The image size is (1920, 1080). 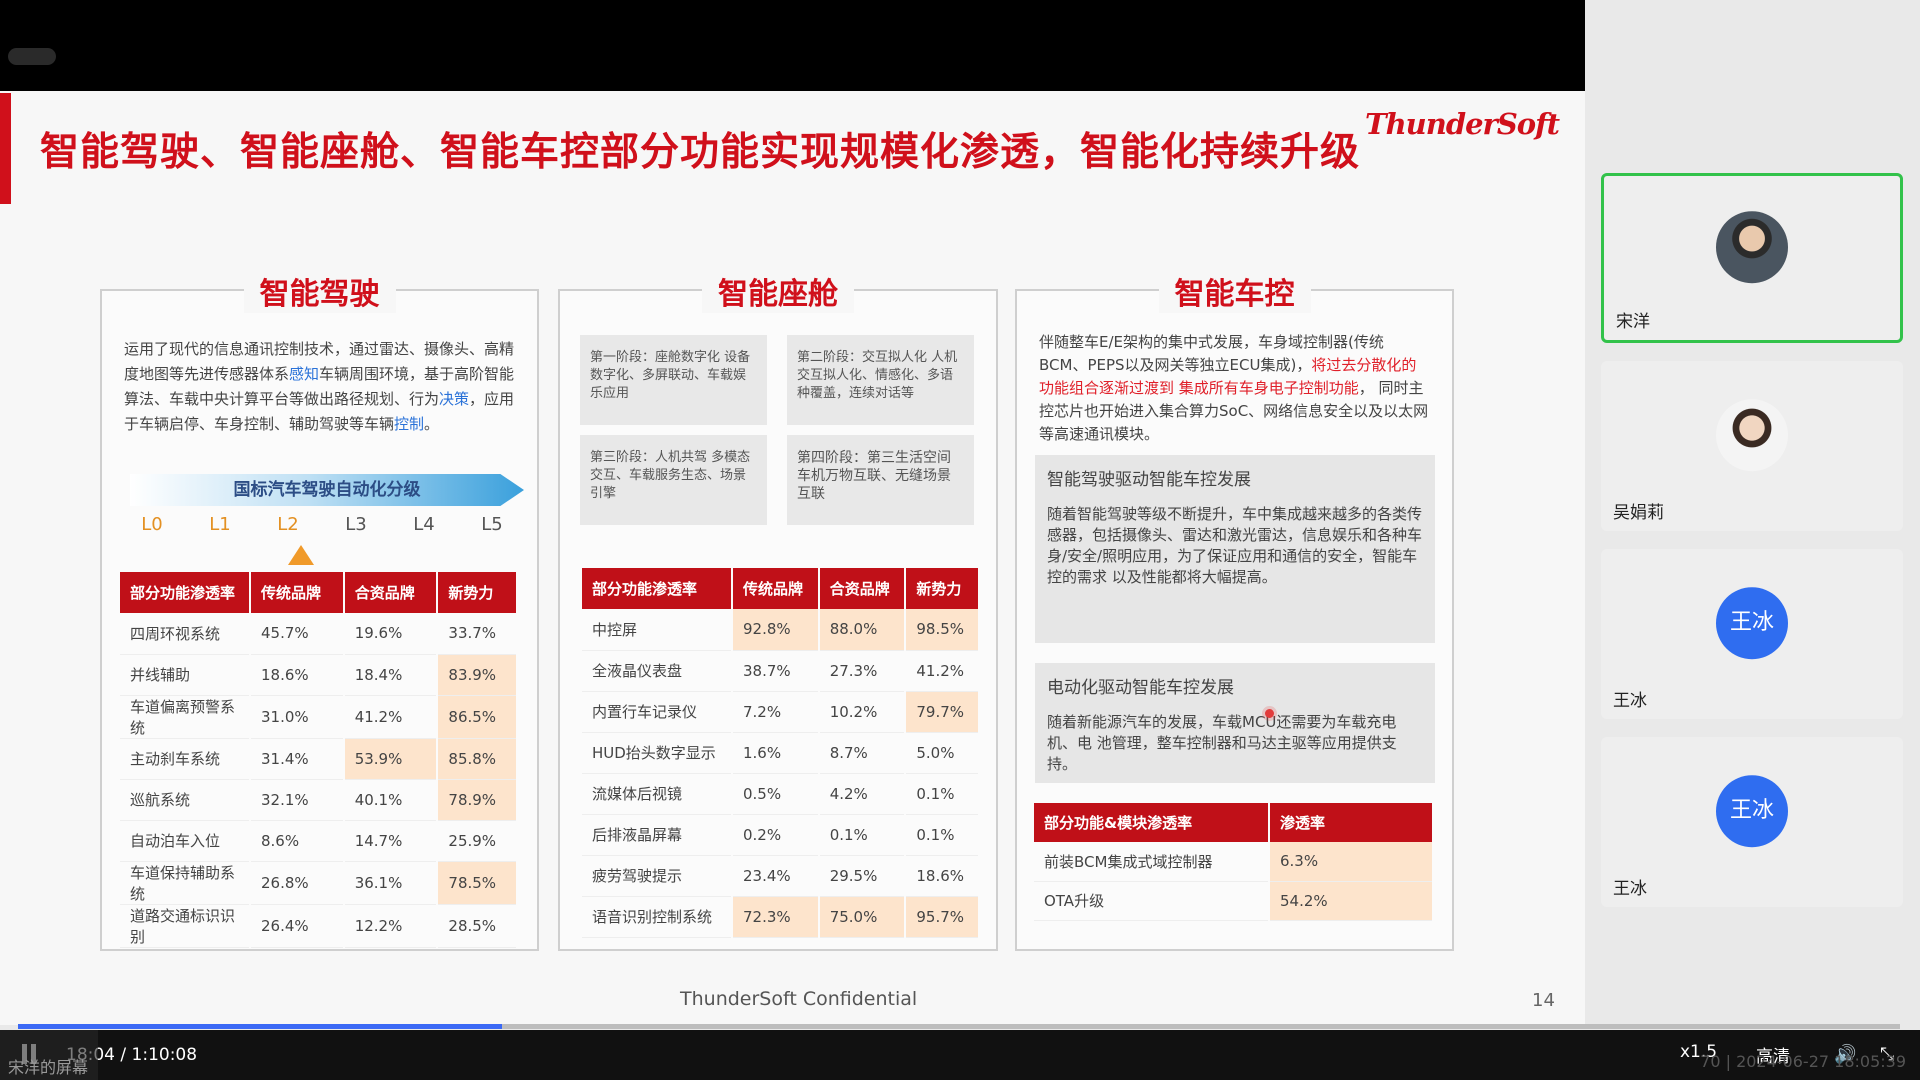 What do you see at coordinates (1149, 480) in the screenshot?
I see `subsection-title: 智能驾驶驱动智能车控发展` at bounding box center [1149, 480].